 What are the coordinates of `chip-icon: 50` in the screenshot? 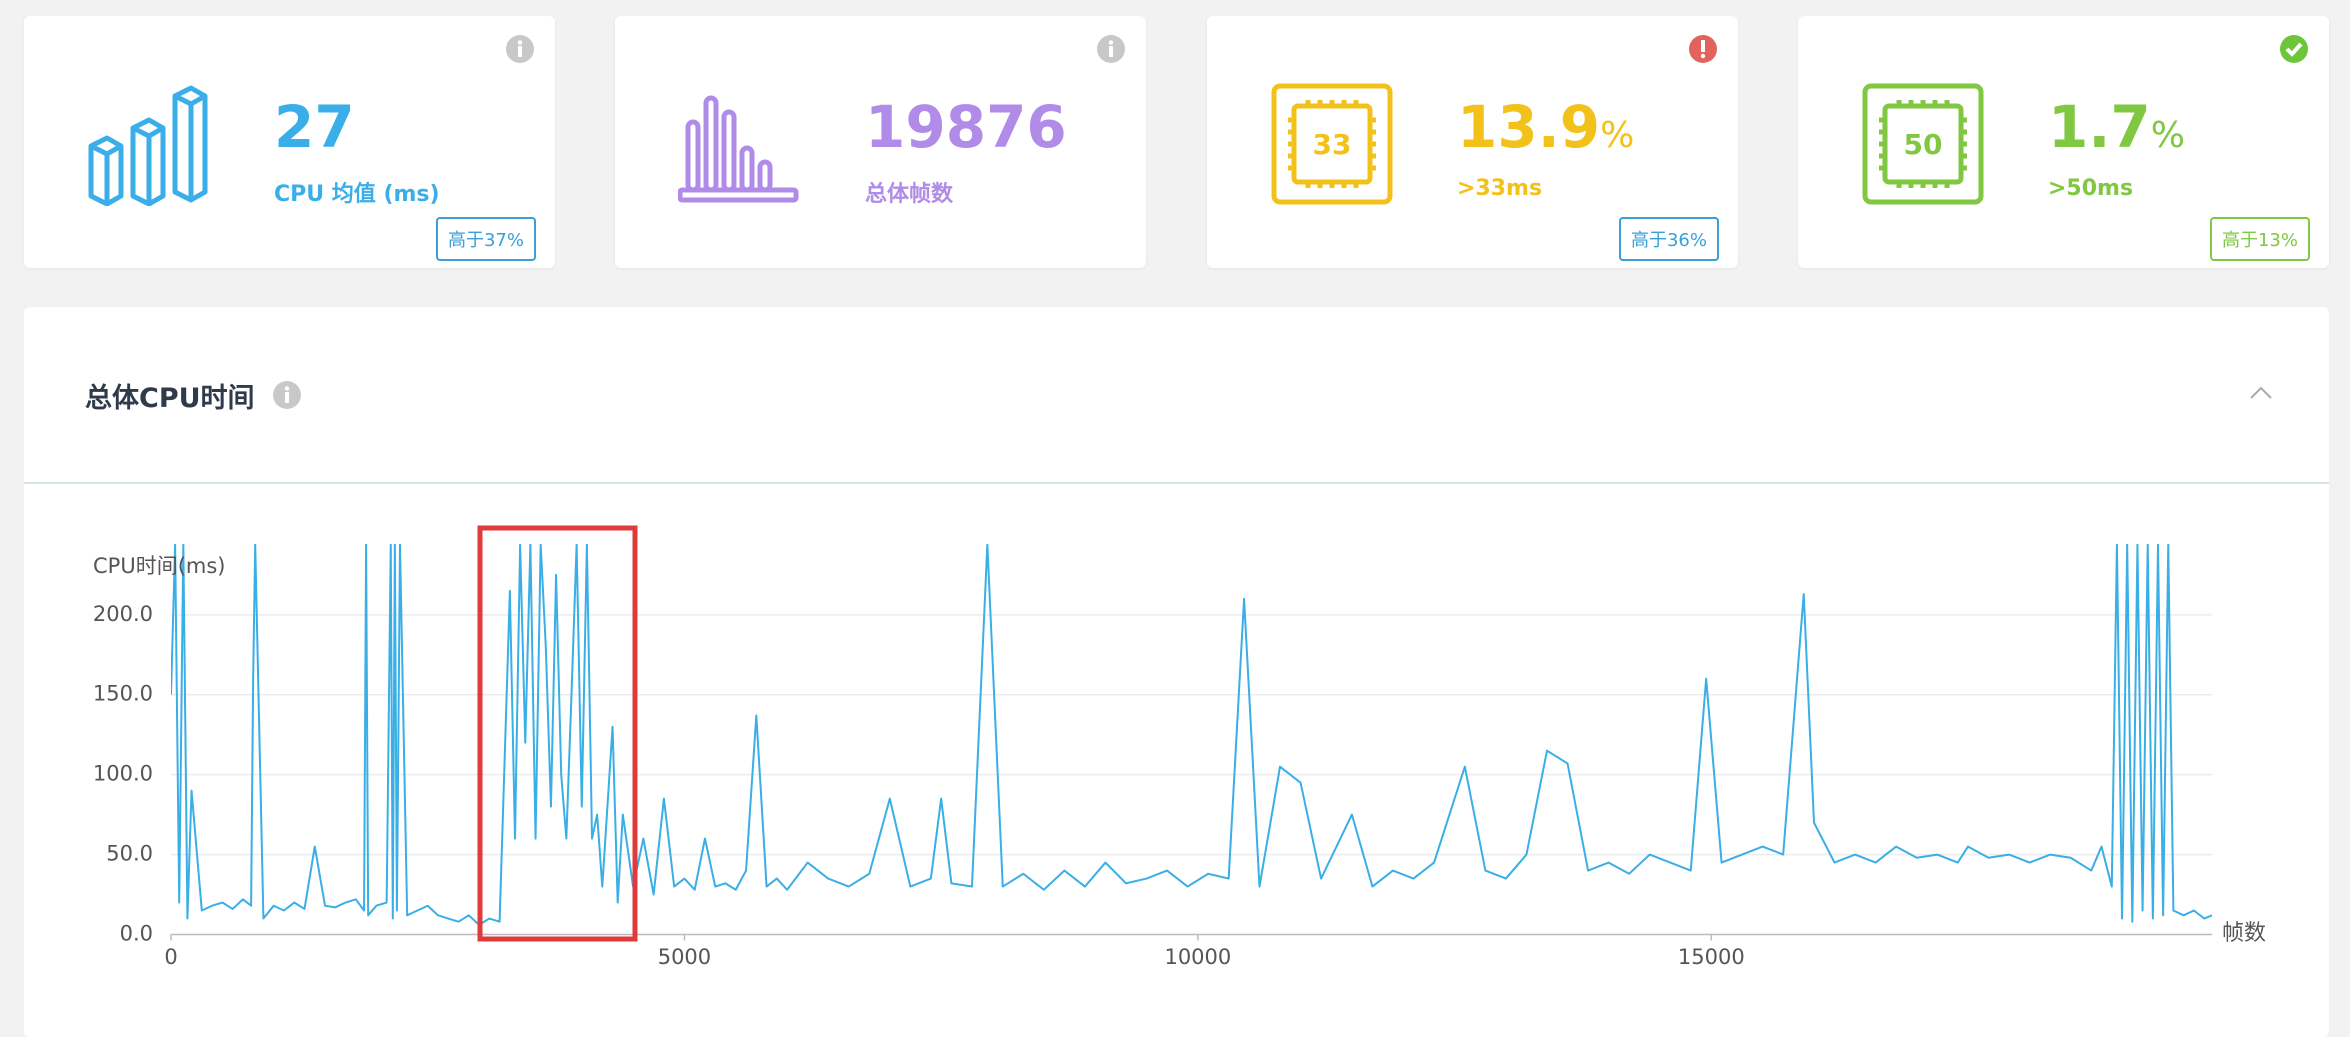 It's located at (1923, 144).